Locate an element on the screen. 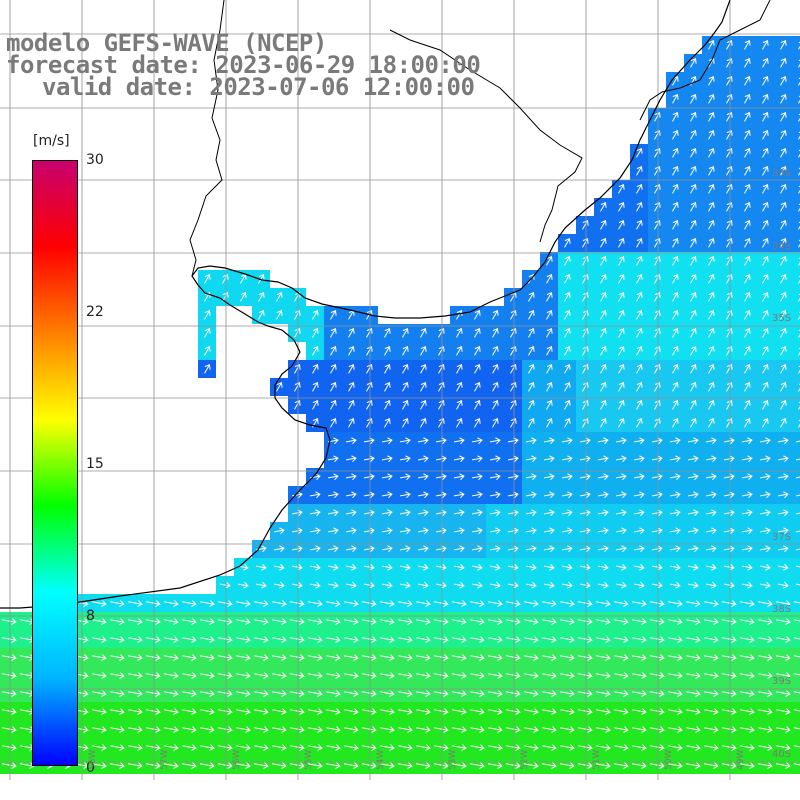 This screenshot has width=800, height=800. lon-label-54w: 54W is located at coordinates (381, 759).